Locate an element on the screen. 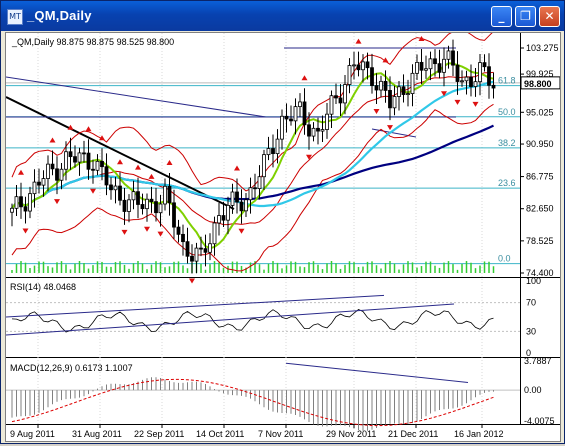 The image size is (565, 446). chart-window-icon: MT is located at coordinates (15, 17).